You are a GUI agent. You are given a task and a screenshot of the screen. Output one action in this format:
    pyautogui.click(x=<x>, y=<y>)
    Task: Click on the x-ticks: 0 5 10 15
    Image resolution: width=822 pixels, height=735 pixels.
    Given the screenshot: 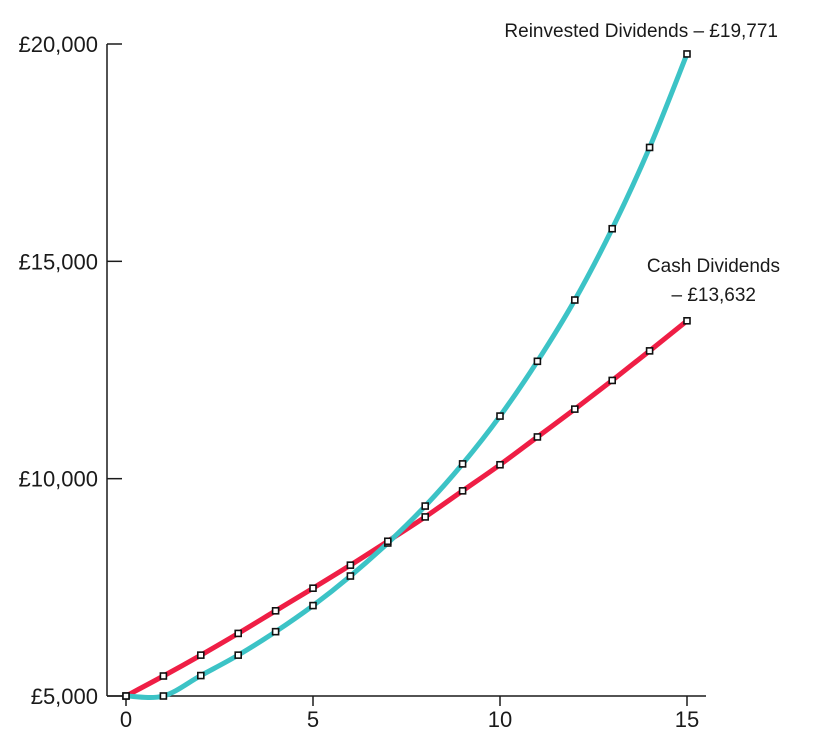 What is the action you would take?
    pyautogui.click(x=409, y=714)
    